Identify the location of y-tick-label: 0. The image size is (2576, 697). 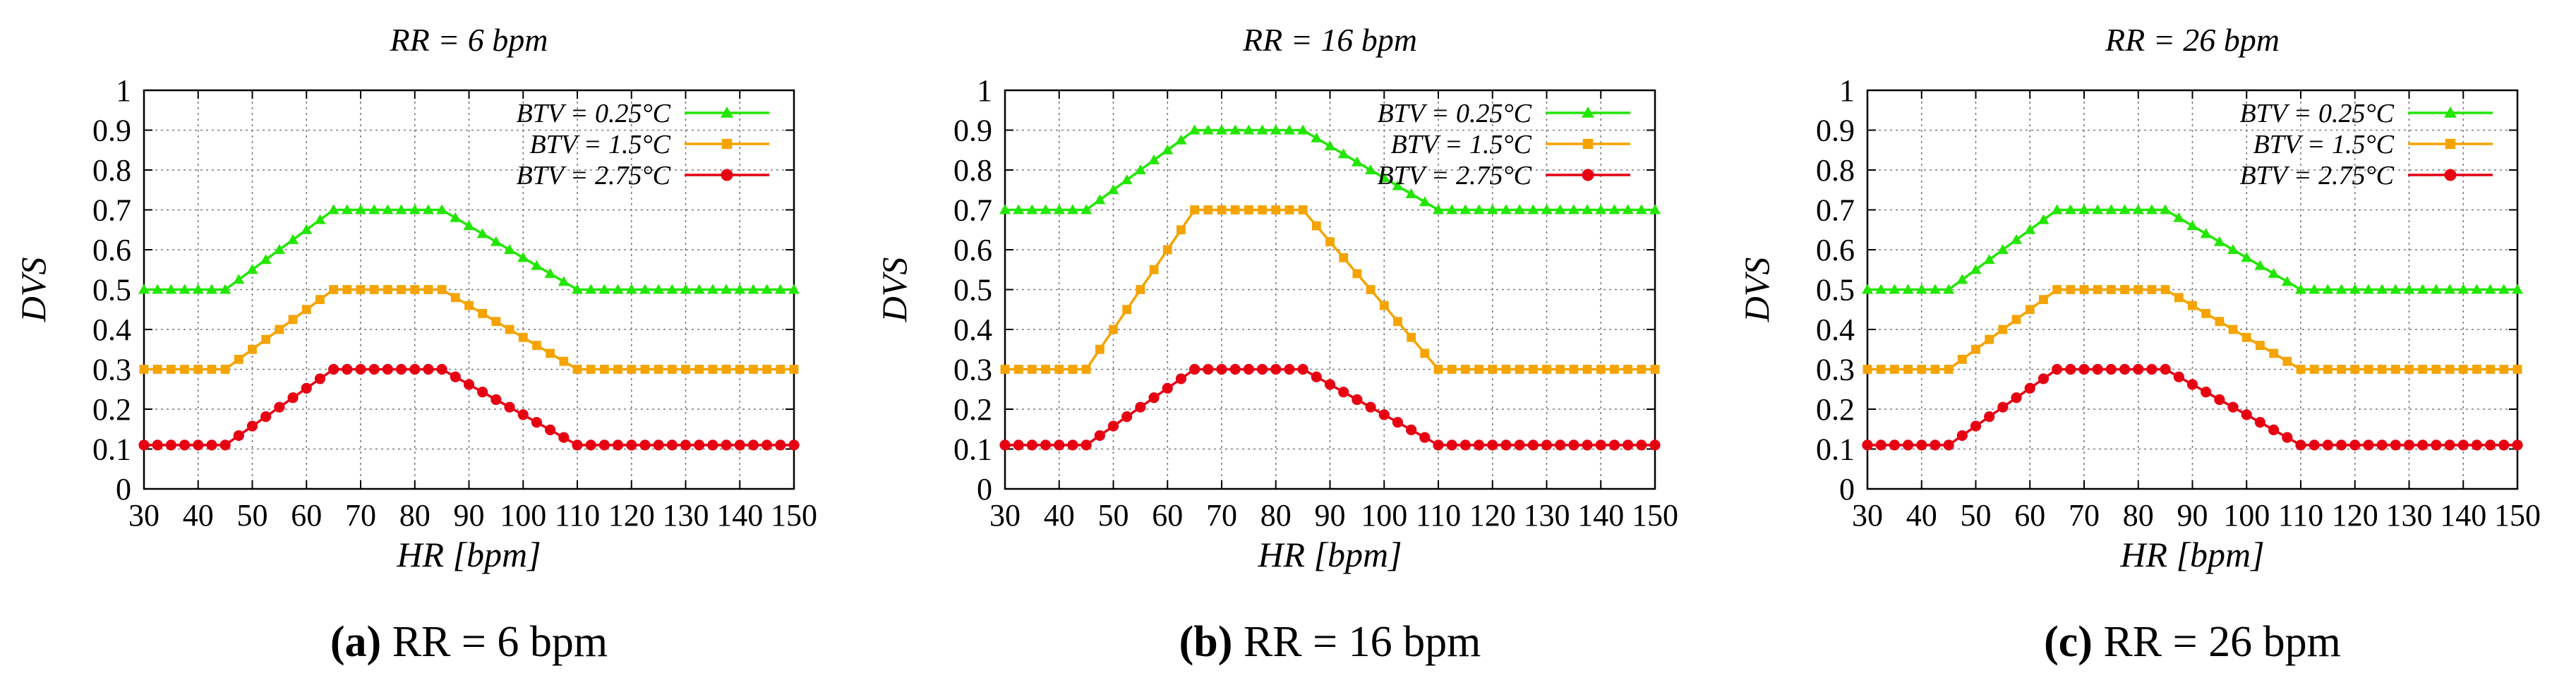
(984, 489).